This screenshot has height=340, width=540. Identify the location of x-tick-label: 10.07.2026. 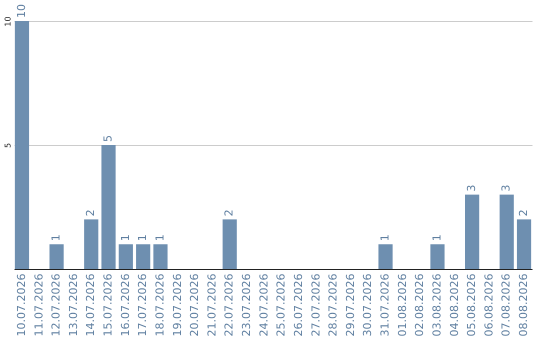
(21, 305).